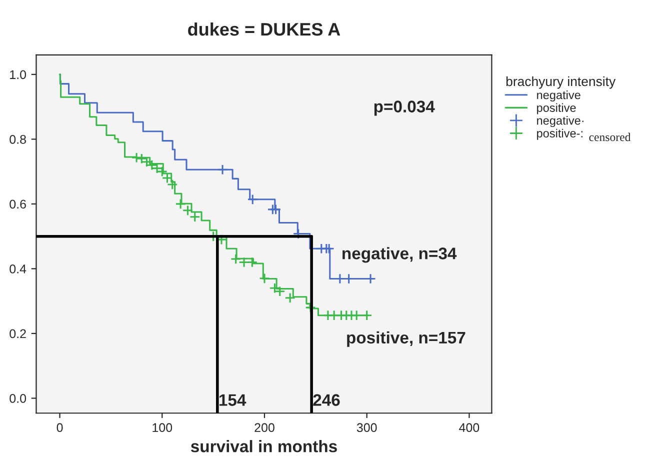  What do you see at coordinates (399, 255) in the screenshot?
I see `annotation: negative, n=34` at bounding box center [399, 255].